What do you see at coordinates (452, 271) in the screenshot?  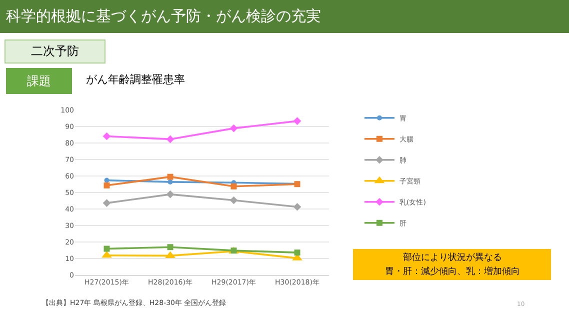 I see `text: 胃・肝：減少傾向、乳：増加傾向` at bounding box center [452, 271].